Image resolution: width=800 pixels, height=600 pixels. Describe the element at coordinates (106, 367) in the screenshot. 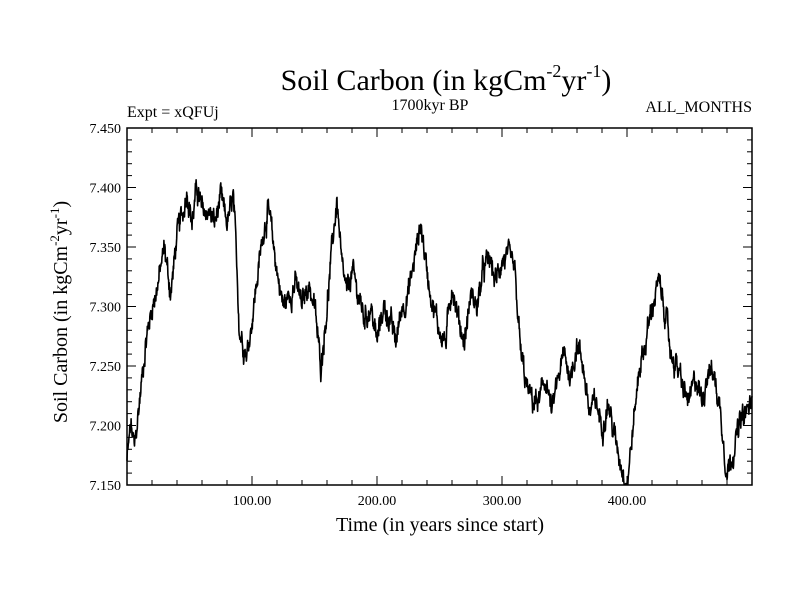

I see `y-tick-label: 7.250` at that location.